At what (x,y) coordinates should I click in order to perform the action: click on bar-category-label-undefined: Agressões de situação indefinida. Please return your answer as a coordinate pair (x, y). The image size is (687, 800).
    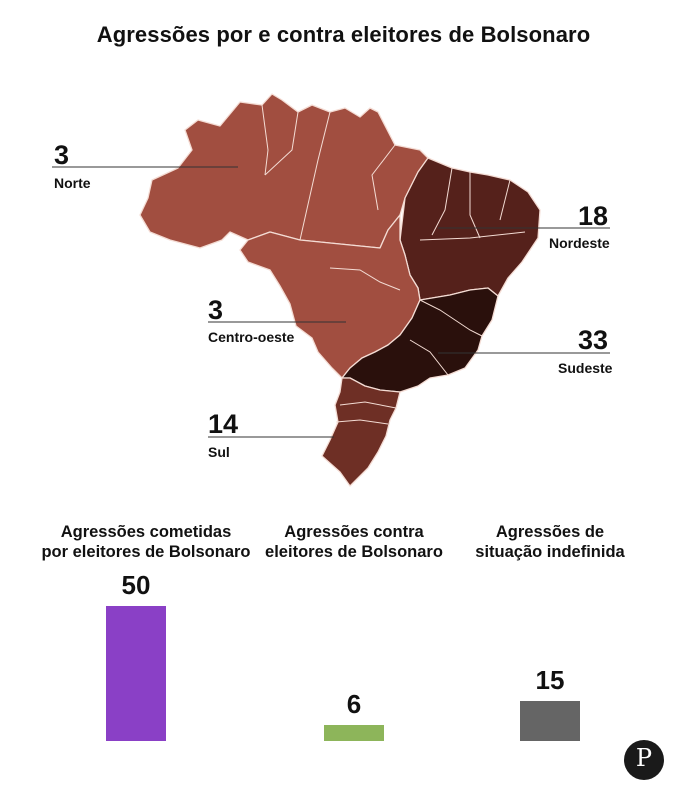
    Looking at the image, I should click on (550, 542).